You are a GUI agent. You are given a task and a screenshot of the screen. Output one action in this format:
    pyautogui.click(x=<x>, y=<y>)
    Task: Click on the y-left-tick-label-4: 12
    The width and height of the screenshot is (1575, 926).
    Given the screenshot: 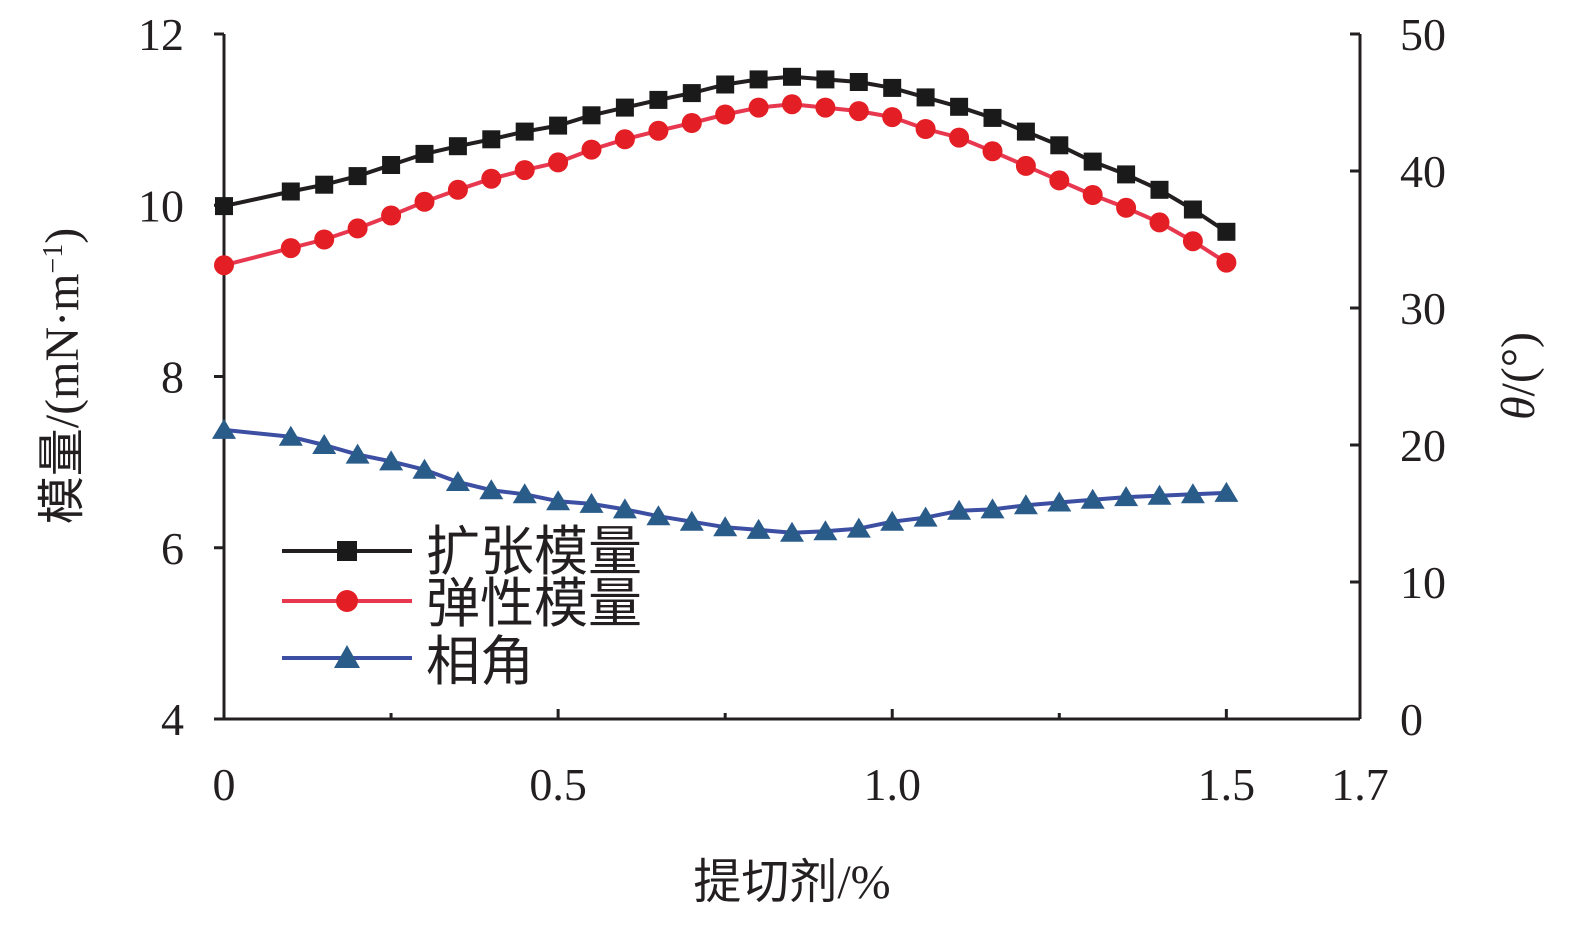 What is the action you would take?
    pyautogui.click(x=161, y=34)
    